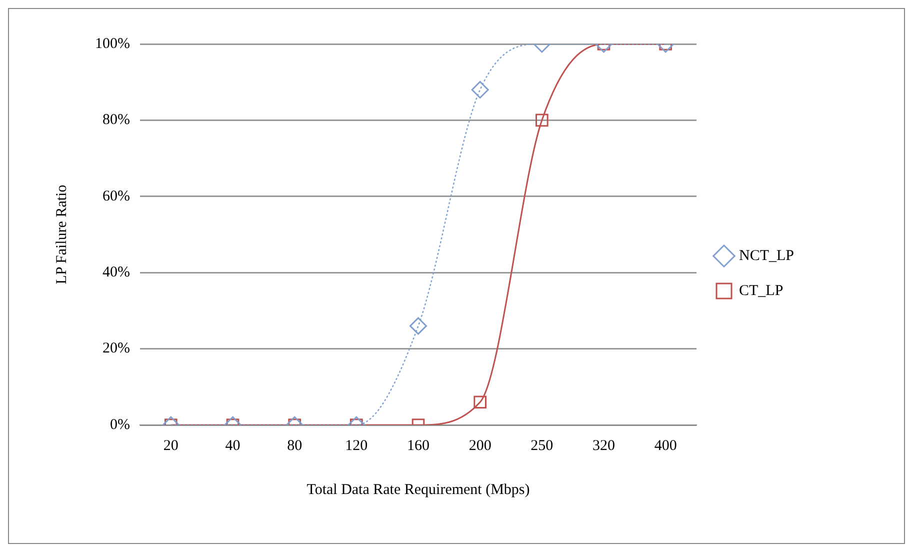  I want to click on legend-label: NCT_LP, so click(766, 256).